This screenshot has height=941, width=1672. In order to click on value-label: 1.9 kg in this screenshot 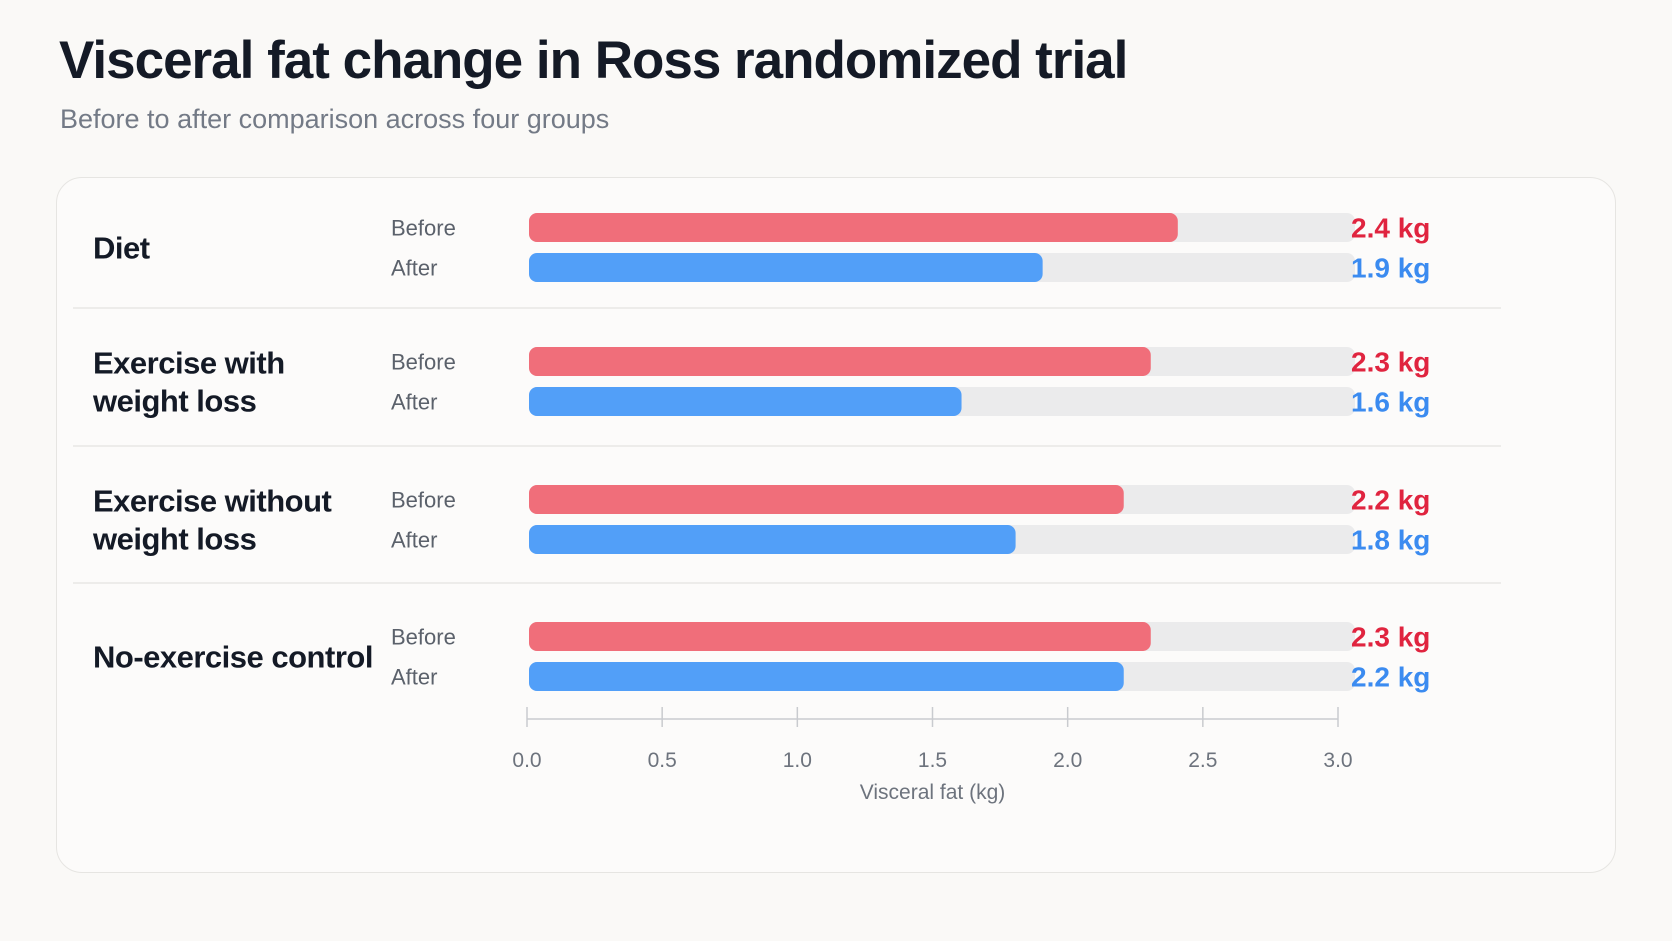, I will do `click(1390, 268)`.